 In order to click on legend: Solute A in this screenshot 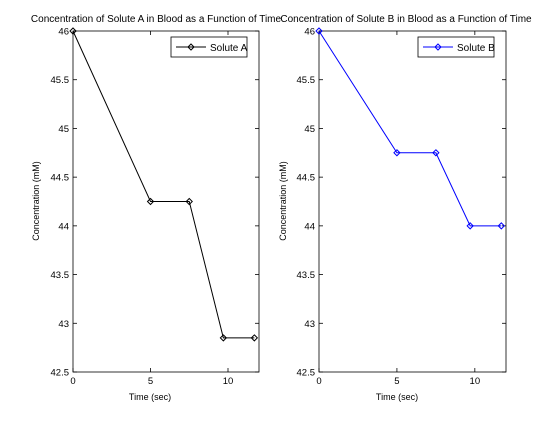, I will do `click(209, 47)`.